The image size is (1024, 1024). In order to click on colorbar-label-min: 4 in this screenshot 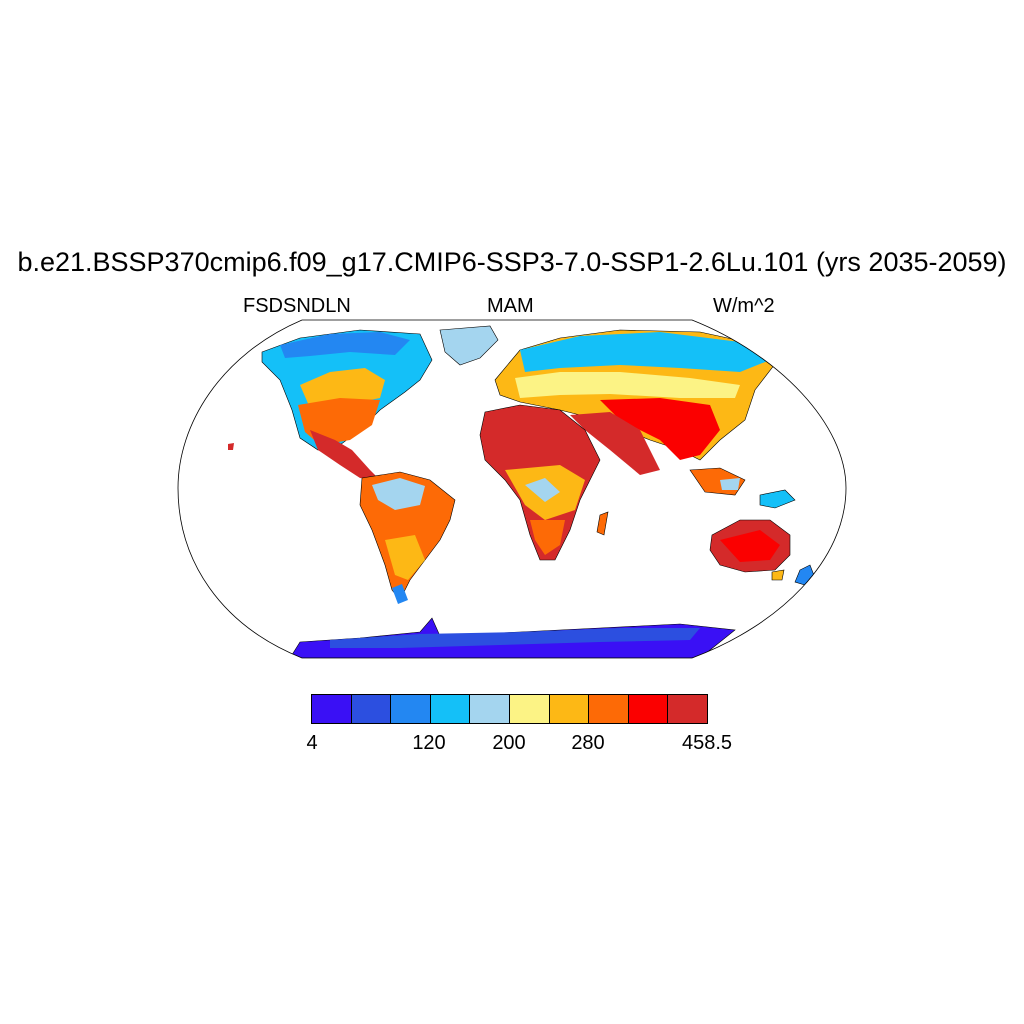, I will do `click(312, 743)`.